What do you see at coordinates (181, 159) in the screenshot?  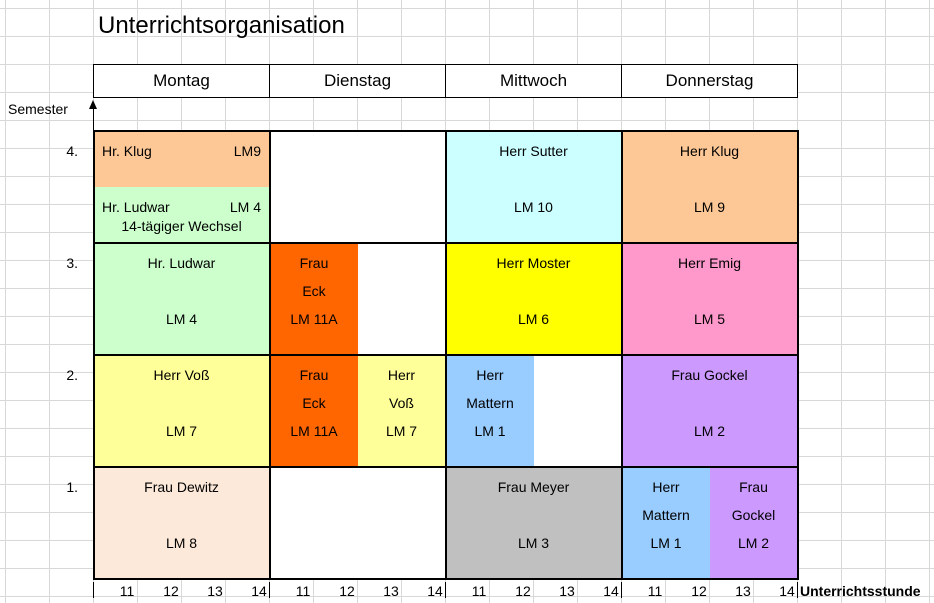 I see `lesson-s4-mon-klug: Hr. Klug LM9` at bounding box center [181, 159].